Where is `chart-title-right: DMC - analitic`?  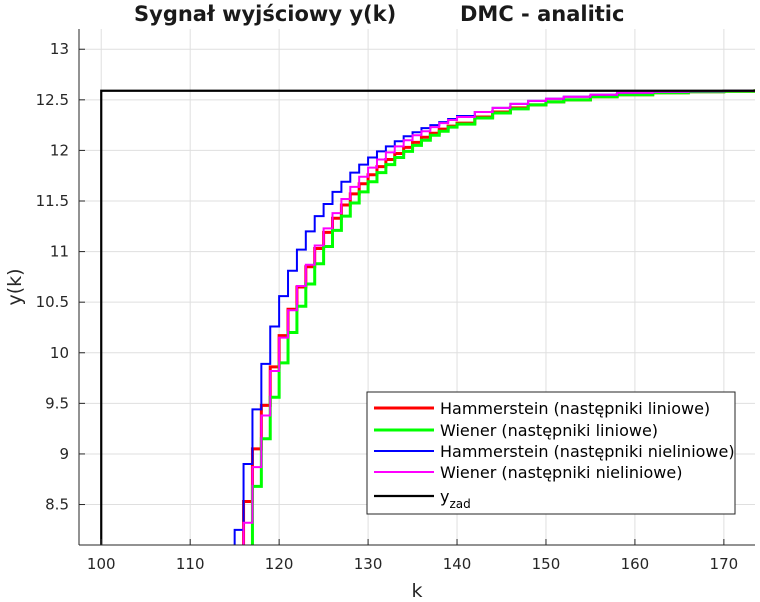
chart-title-right: DMC - analitic is located at coordinates (542, 14).